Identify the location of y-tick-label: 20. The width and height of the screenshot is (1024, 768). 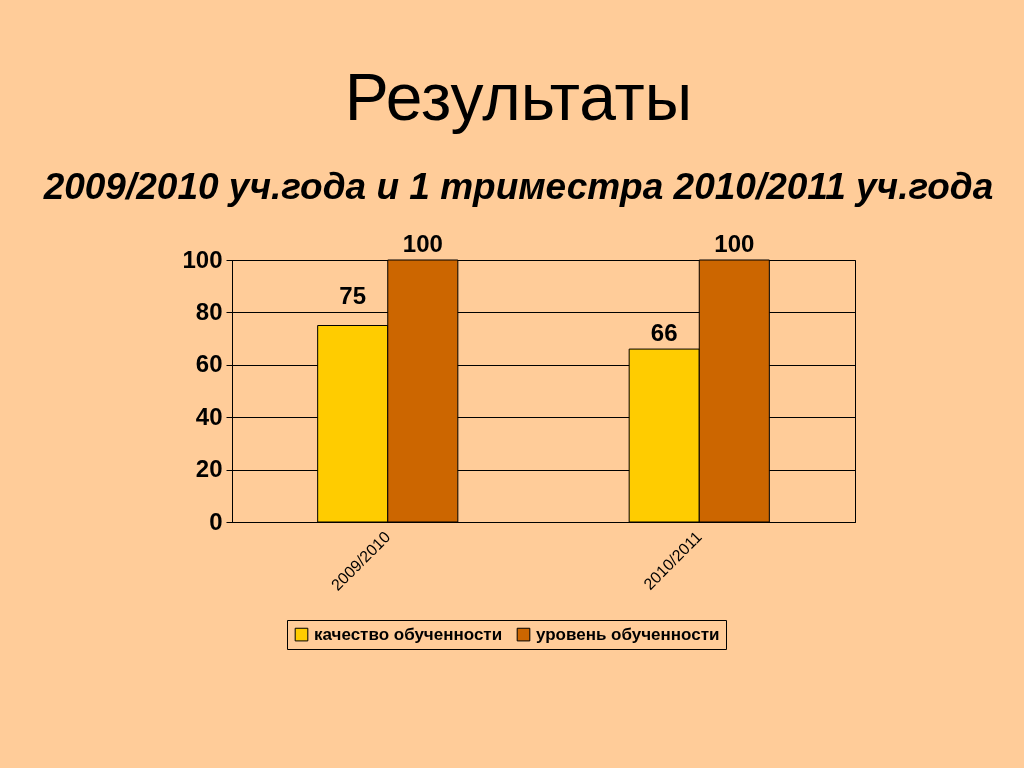
(209, 469).